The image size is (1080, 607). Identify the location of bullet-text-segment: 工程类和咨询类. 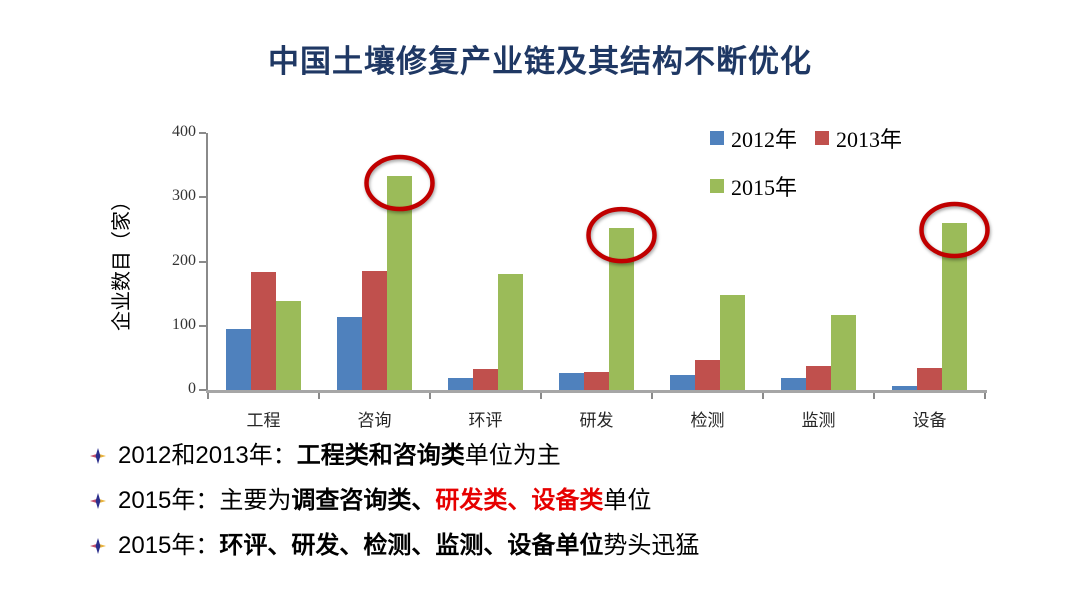
(380, 455).